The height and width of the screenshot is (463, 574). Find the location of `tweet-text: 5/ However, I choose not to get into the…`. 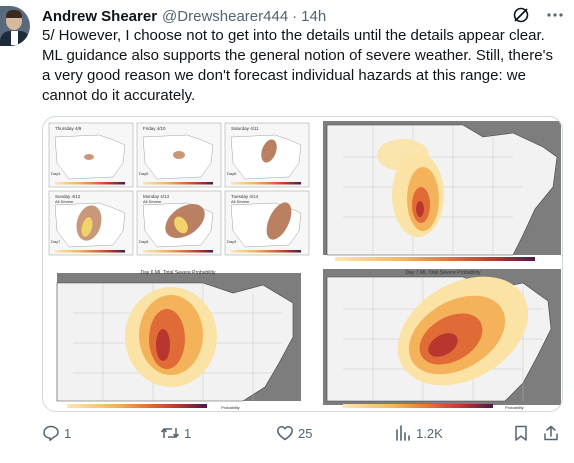

tweet-text: 5/ However, I choose not to get into the… is located at coordinates (297, 65).